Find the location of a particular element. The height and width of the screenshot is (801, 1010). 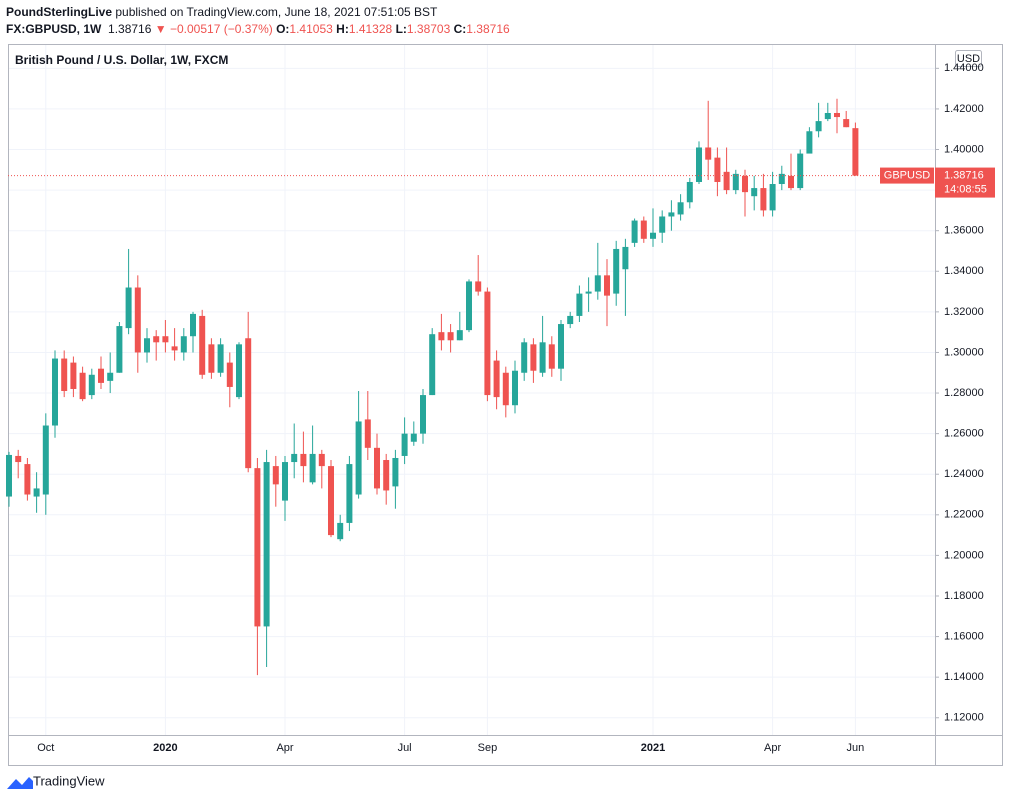

l-label: L: is located at coordinates (401, 29).